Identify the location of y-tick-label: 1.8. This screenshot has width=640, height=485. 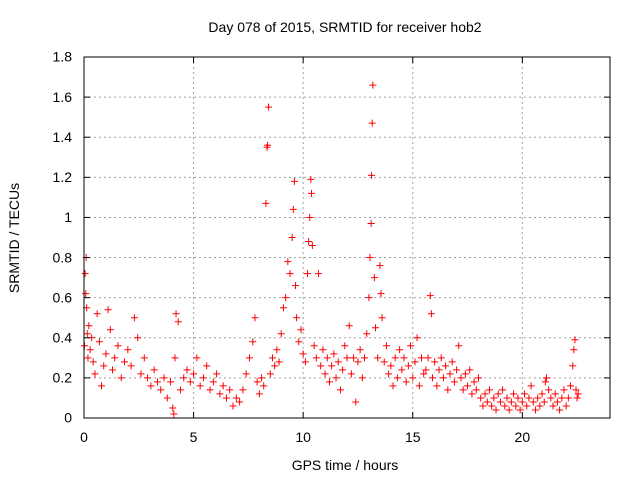
(63, 57).